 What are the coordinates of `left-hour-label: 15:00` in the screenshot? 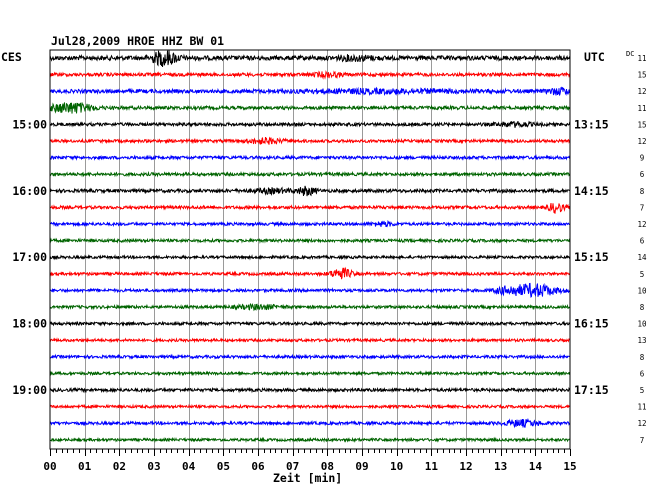 It's located at (29, 124).